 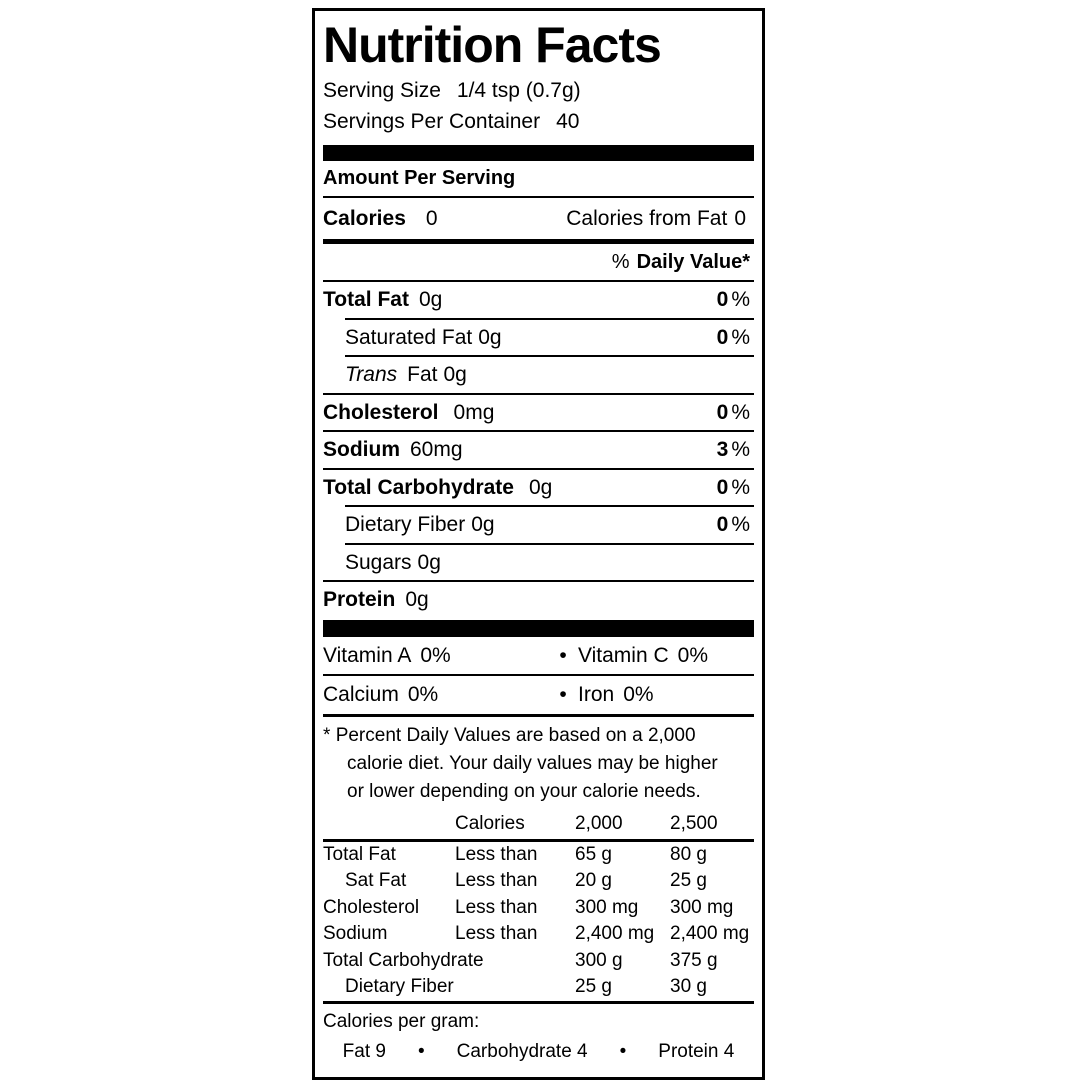 What do you see at coordinates (647, 218) in the screenshot?
I see `calories-from-fat-label: Calories from Fat` at bounding box center [647, 218].